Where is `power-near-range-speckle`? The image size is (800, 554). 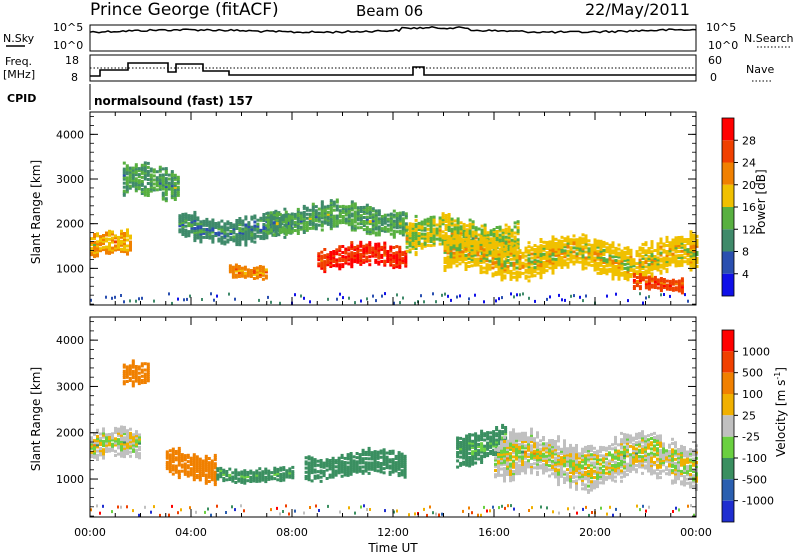
power-near-range-speckle is located at coordinates (112, 298).